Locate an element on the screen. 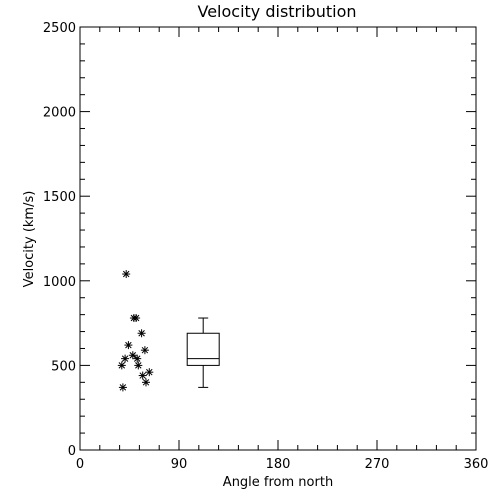 The height and width of the screenshot is (500, 500). chart-title: Velocity distribution is located at coordinates (276, 11).